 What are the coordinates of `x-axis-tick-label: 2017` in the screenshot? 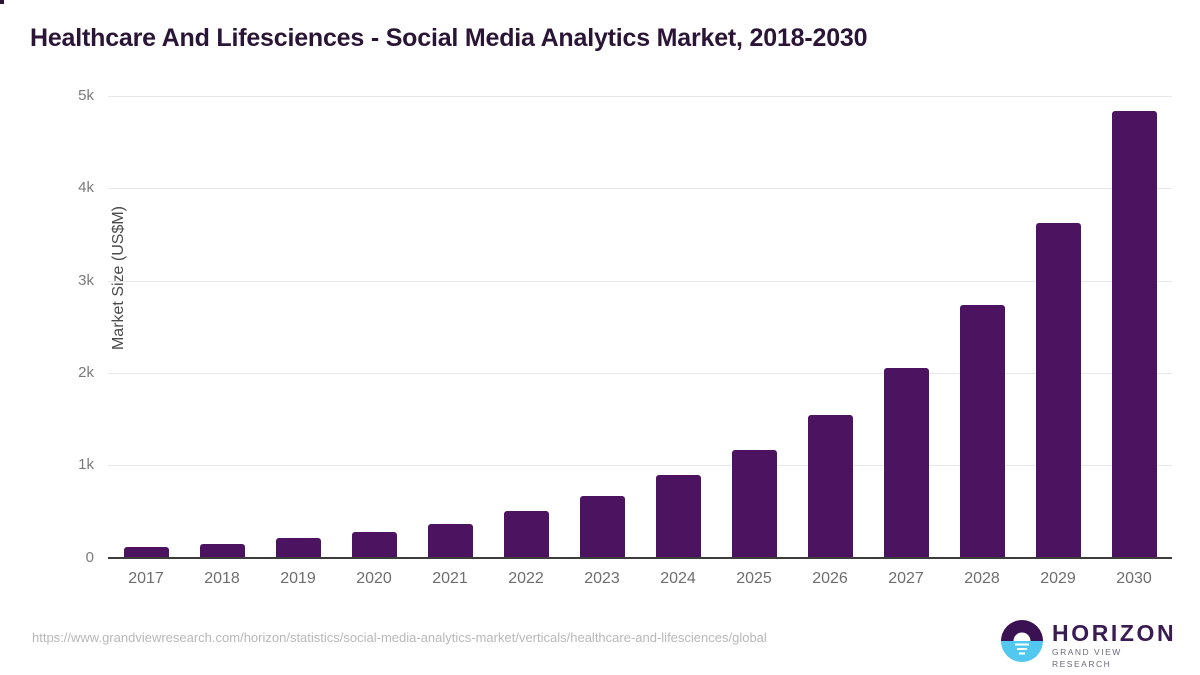 It's located at (146, 578).